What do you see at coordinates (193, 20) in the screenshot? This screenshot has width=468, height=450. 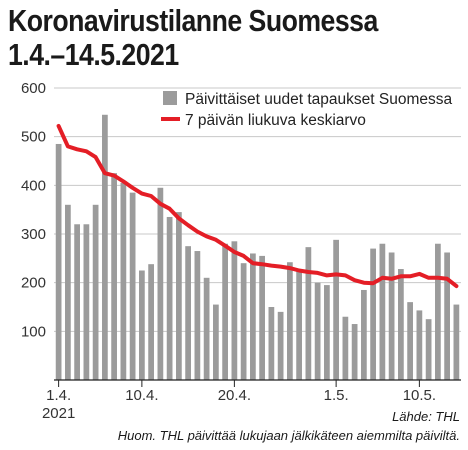 I see `chart-title-line1: Koronavirustilanne Suomessa` at bounding box center [193, 20].